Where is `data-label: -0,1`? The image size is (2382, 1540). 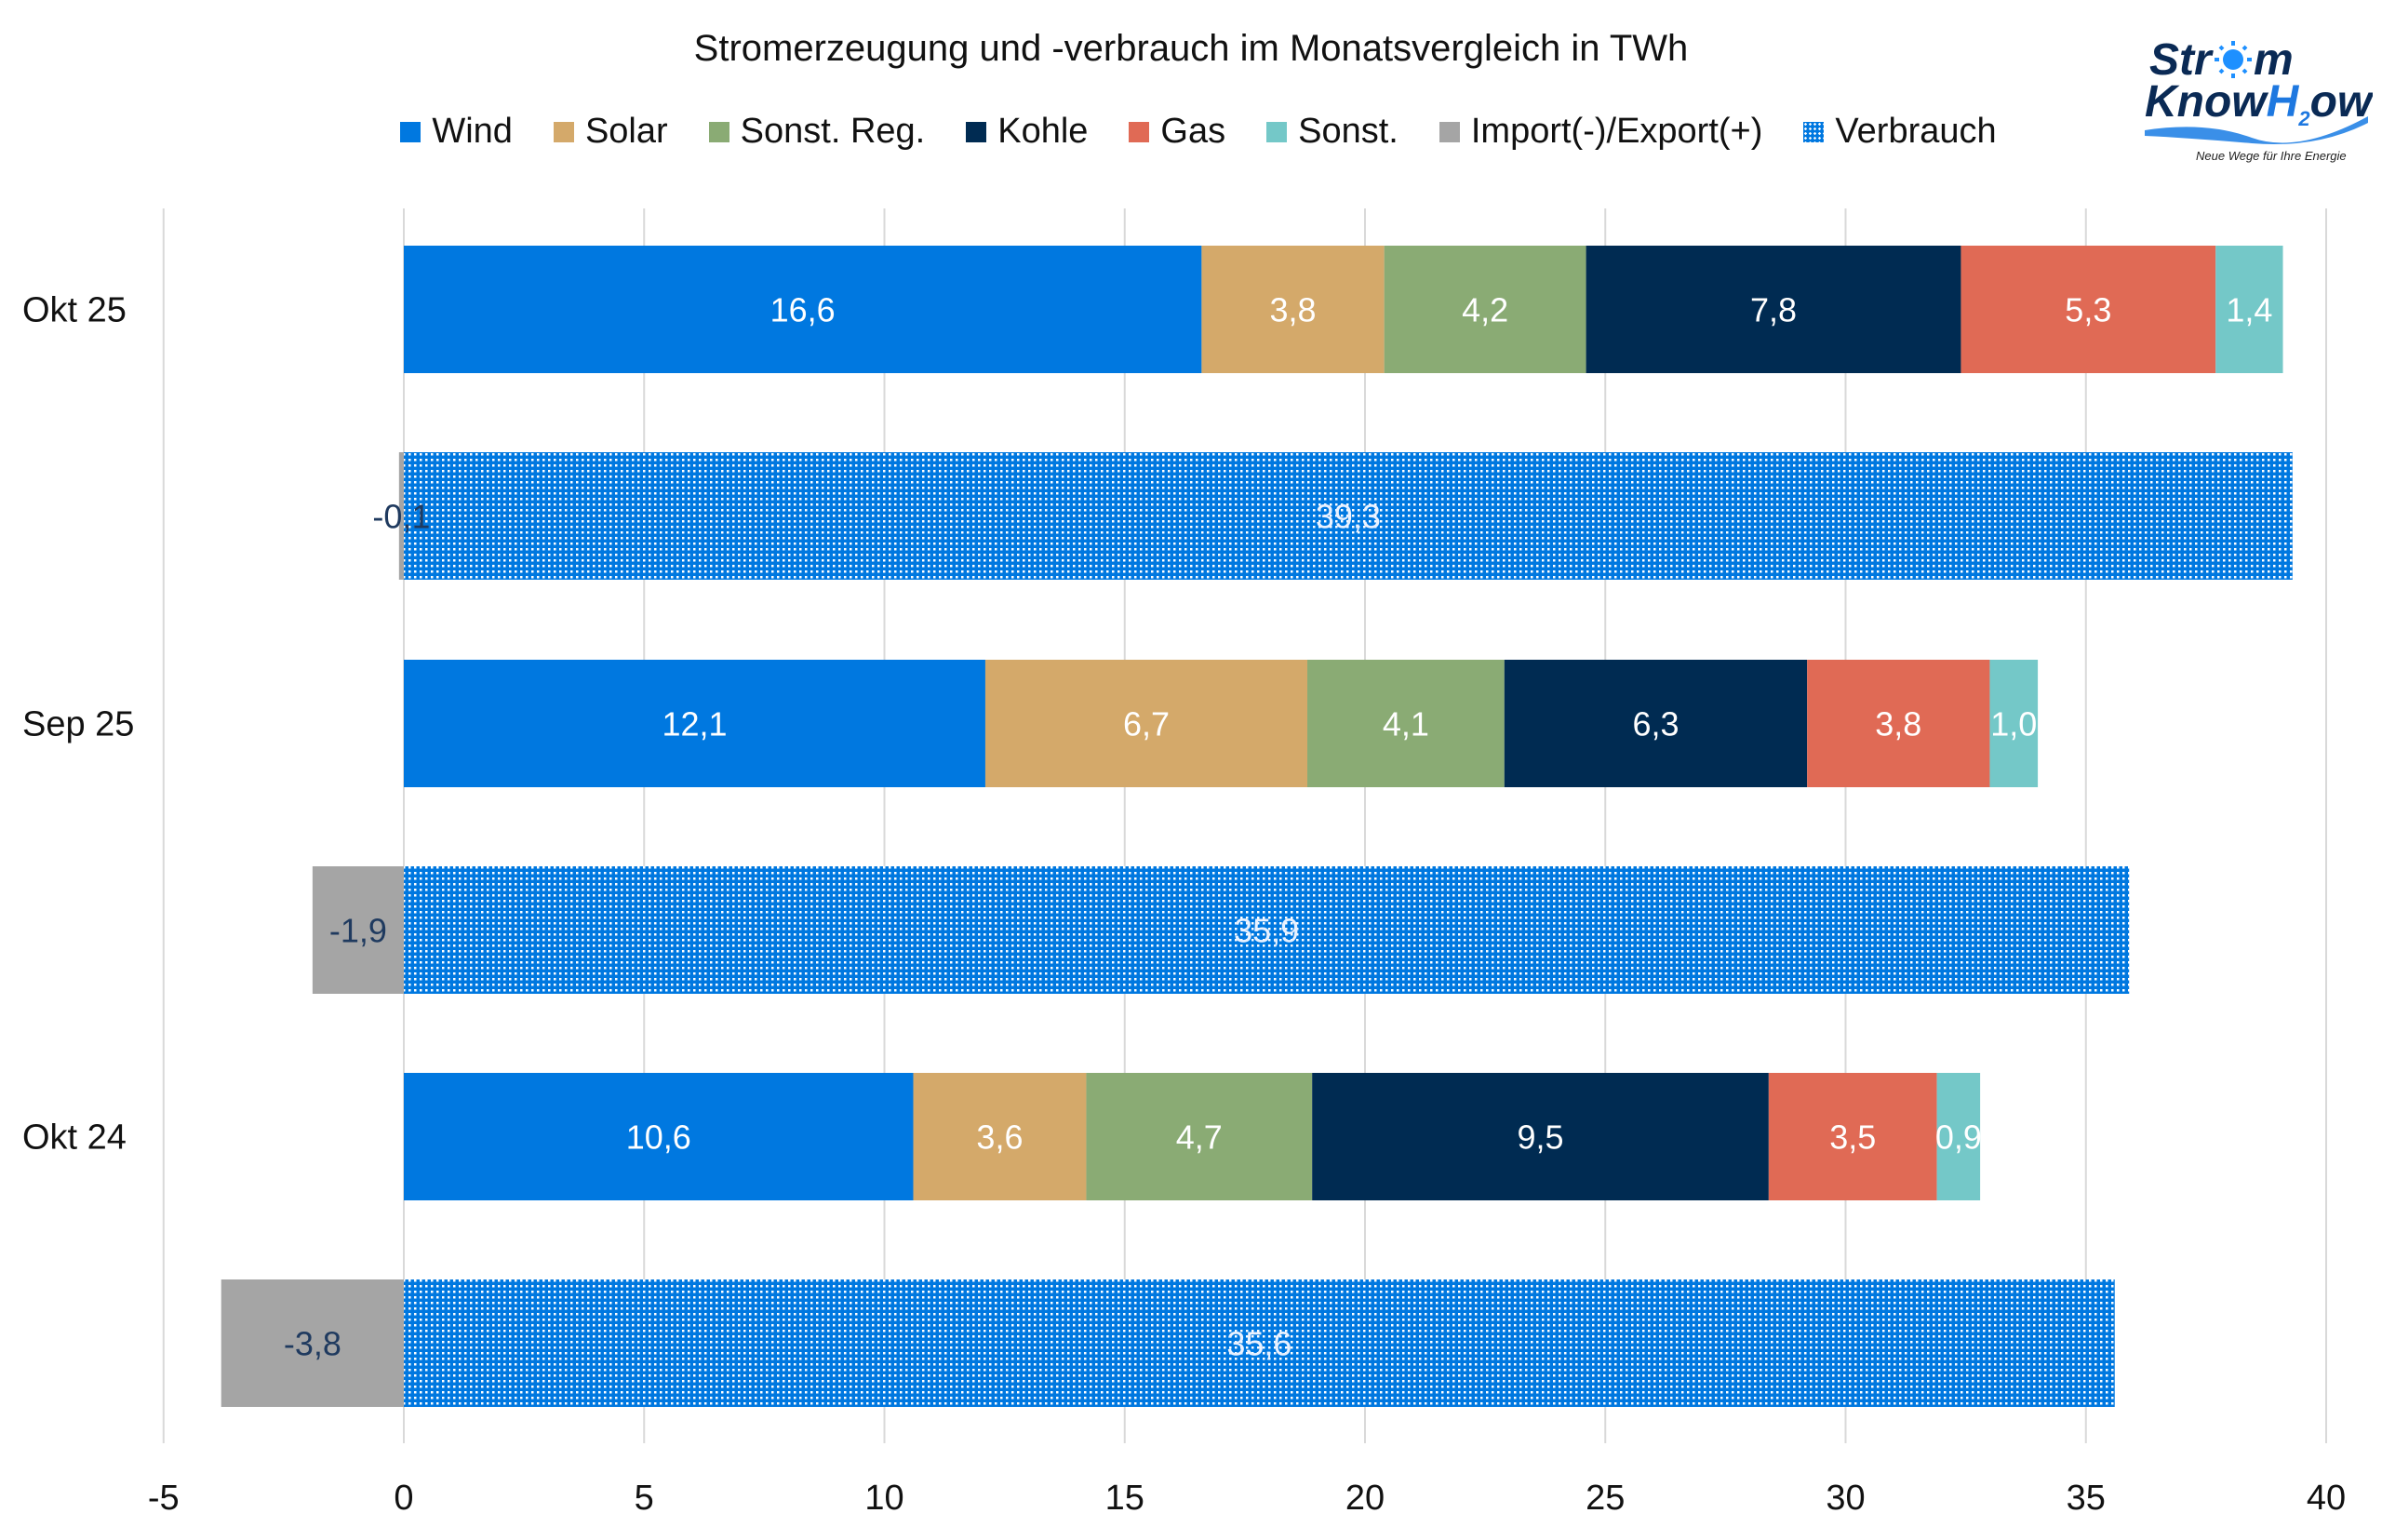
data-label: -0,1 is located at coordinates (401, 517).